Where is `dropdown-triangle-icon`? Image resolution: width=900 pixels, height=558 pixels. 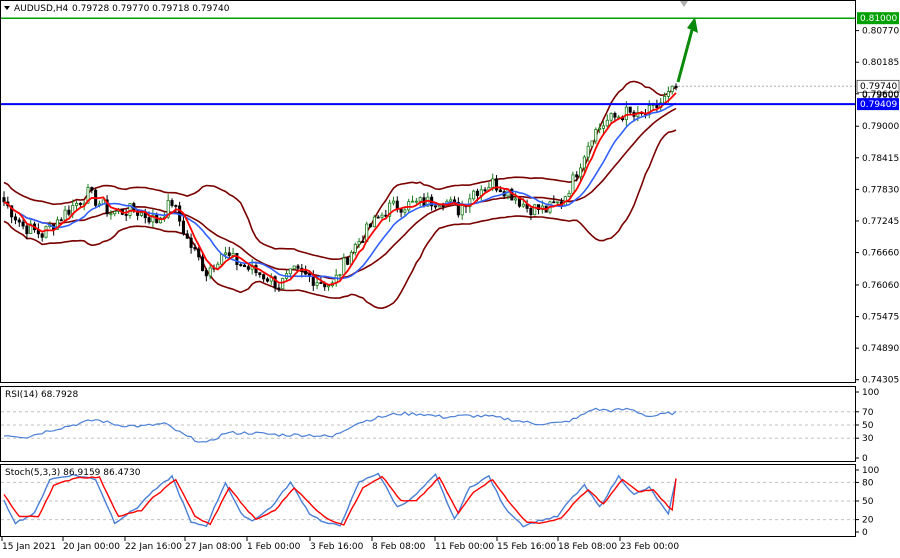
dropdown-triangle-icon is located at coordinates (7, 8).